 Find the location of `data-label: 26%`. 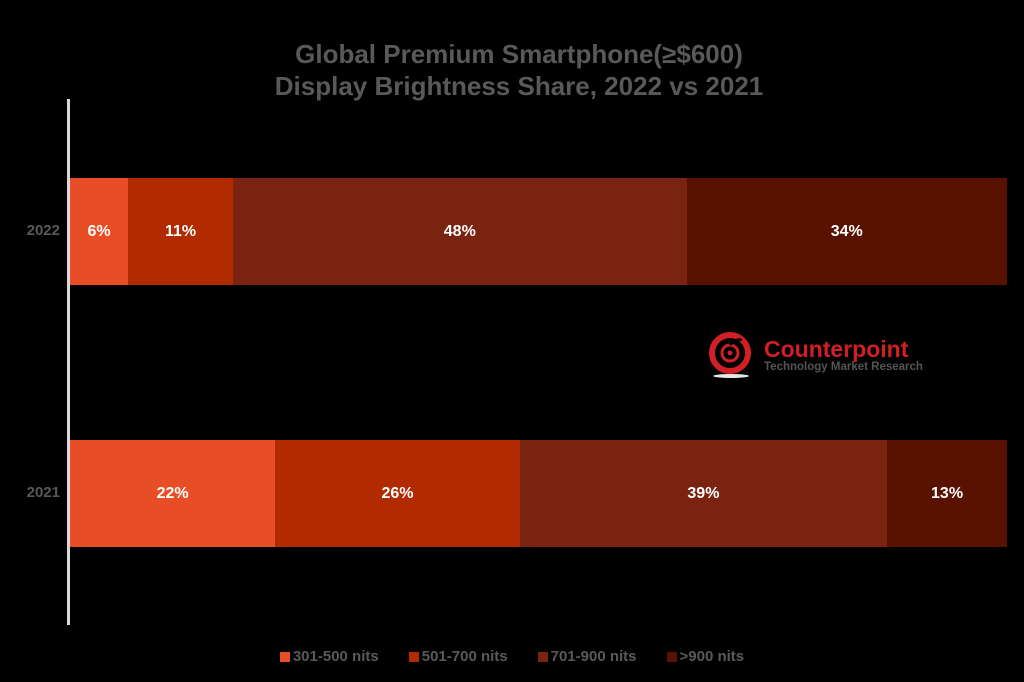

data-label: 26% is located at coordinates (397, 493).